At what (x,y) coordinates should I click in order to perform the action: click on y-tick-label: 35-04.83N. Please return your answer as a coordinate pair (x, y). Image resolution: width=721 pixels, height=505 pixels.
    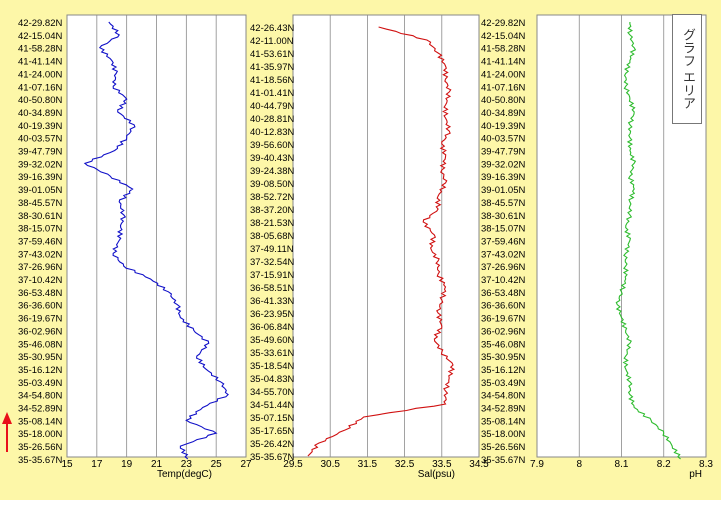
    Looking at the image, I should click on (272, 379).